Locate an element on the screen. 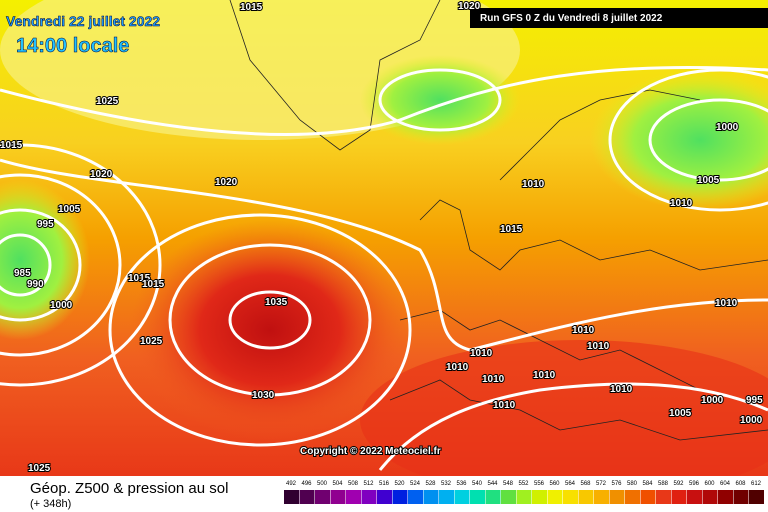  scale-label: 512 is located at coordinates (368, 484).